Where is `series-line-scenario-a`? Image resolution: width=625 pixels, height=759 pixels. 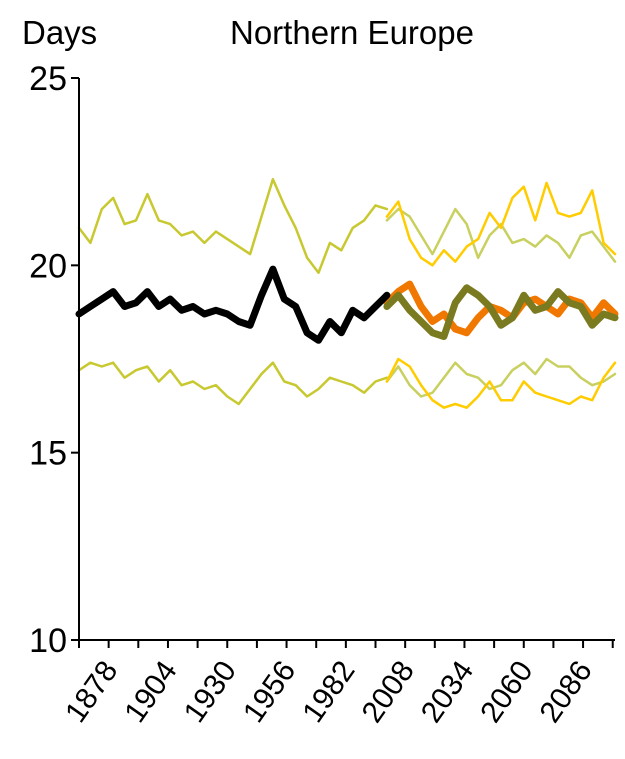
series-line-scenario-a is located at coordinates (501, 308).